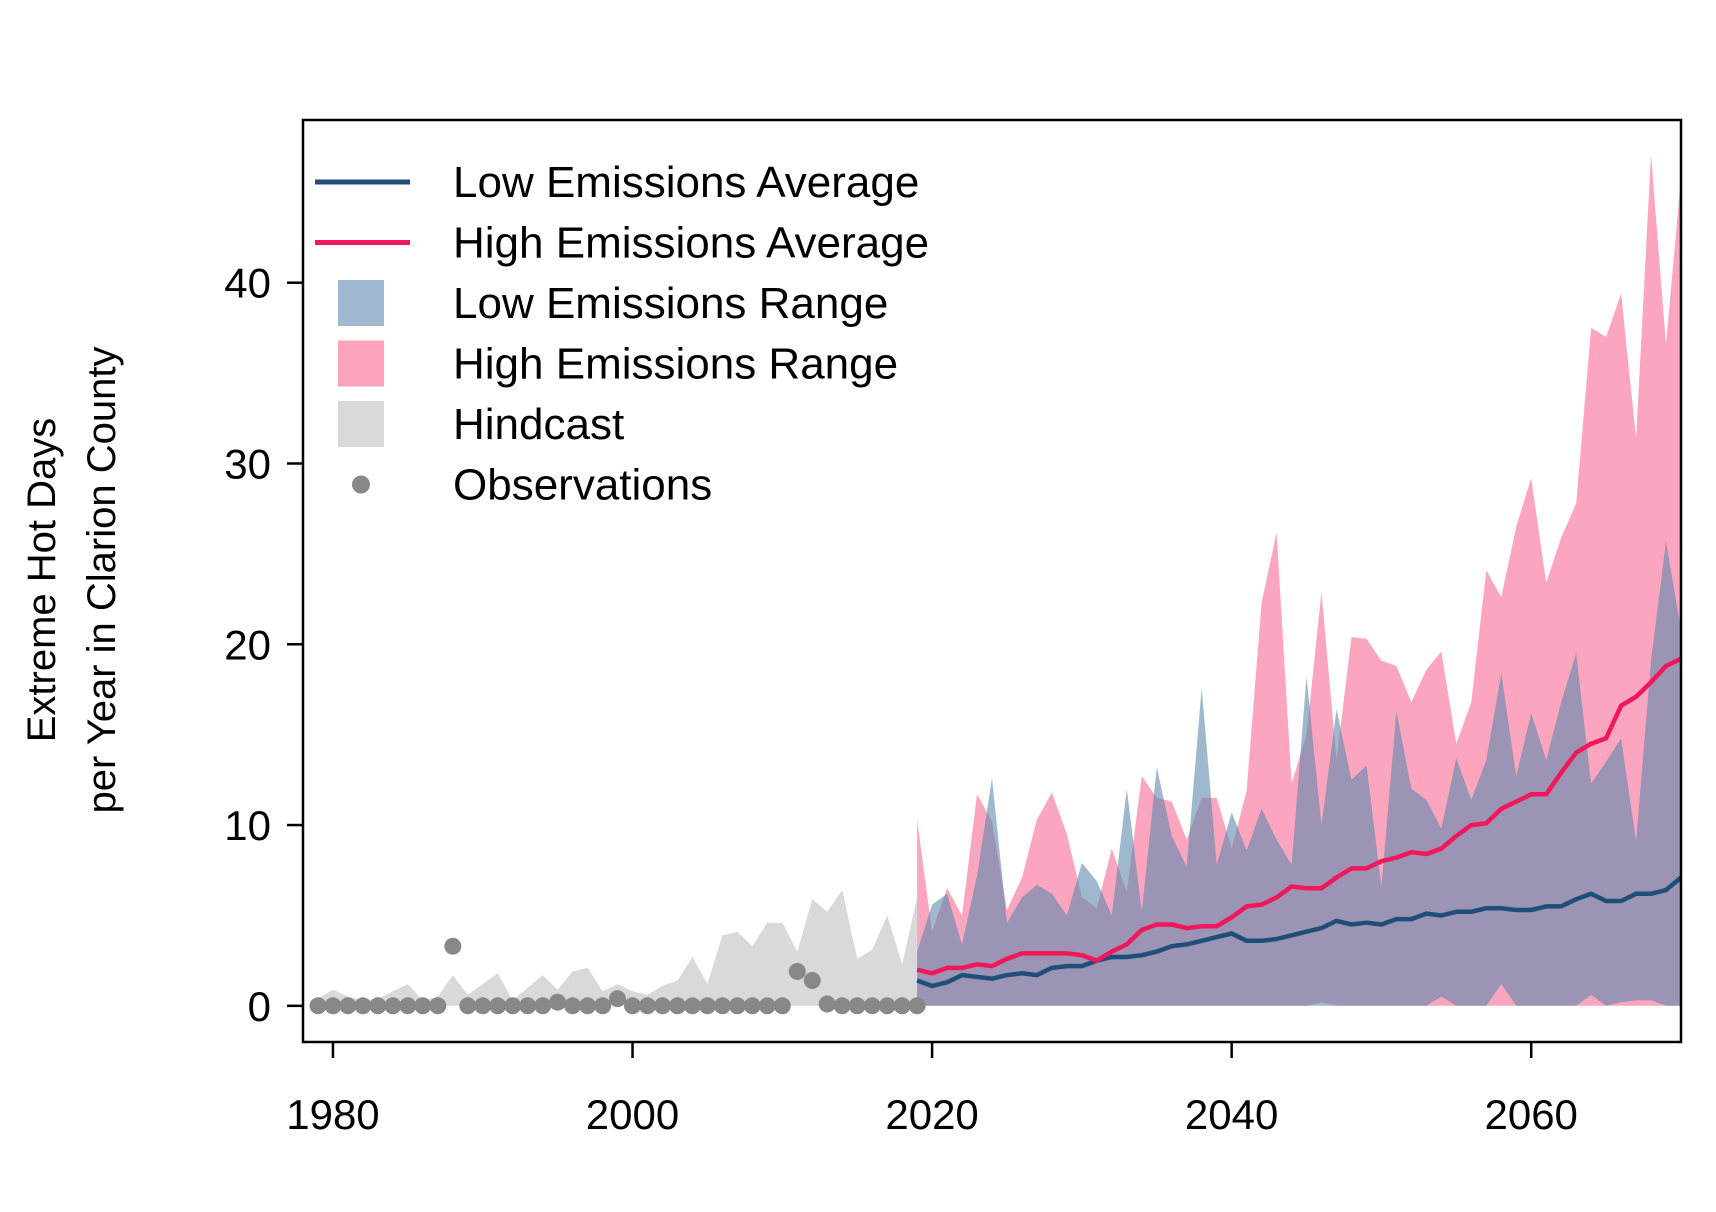  I want to click on legend-label-high-emissions-range: High Emissions Range, so click(675, 364).